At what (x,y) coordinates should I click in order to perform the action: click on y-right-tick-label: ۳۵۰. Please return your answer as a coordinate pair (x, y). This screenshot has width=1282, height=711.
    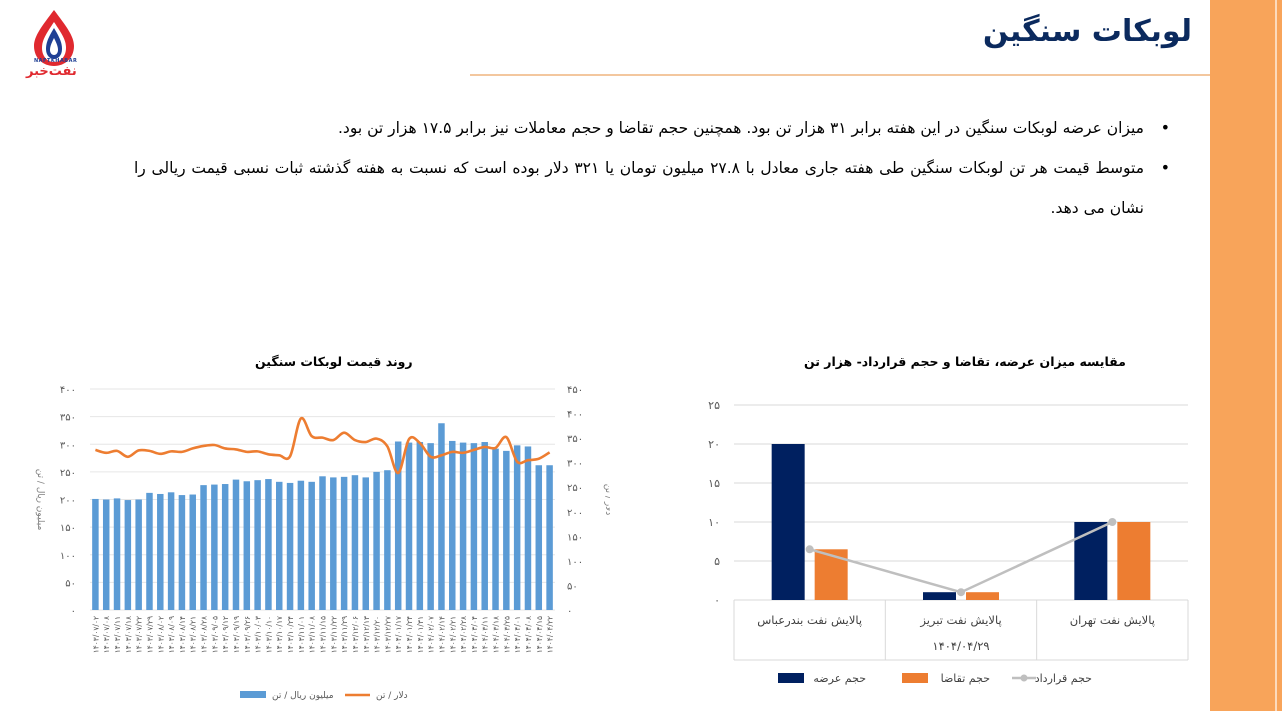
    Looking at the image, I should click on (575, 439).